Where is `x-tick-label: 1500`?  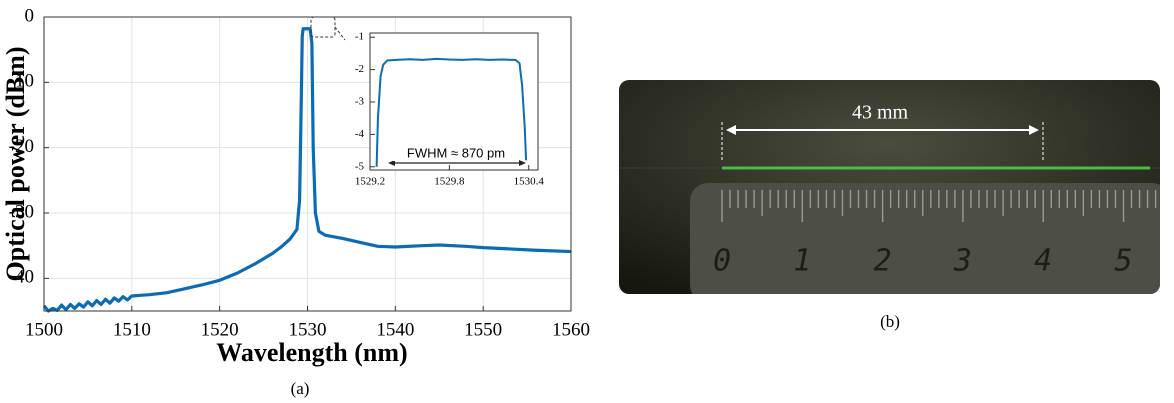 x-tick-label: 1500 is located at coordinates (44, 329).